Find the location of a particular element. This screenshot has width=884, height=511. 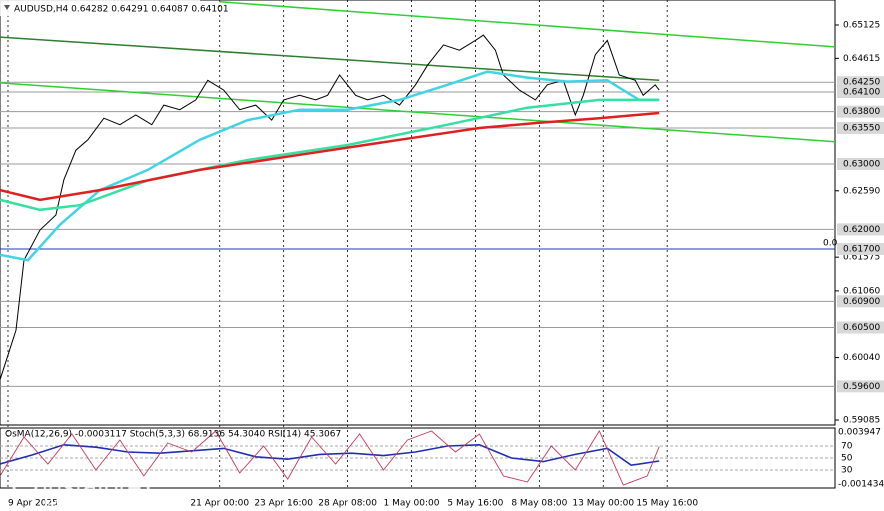

price-level-label: 0.59600 is located at coordinates (861, 387).